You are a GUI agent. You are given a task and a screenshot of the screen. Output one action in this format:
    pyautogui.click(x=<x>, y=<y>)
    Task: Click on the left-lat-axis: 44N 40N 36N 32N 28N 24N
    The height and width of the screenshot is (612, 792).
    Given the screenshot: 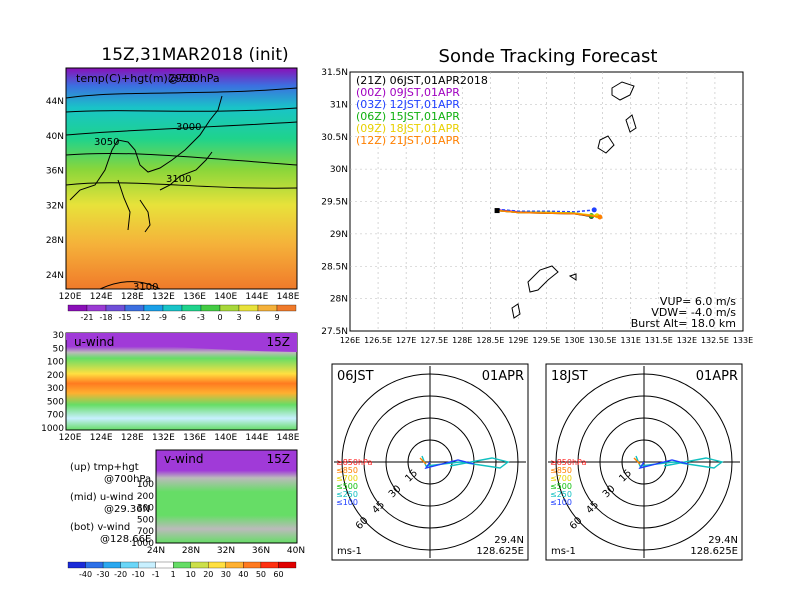 What is the action you would take?
    pyautogui.click(x=55, y=189)
    